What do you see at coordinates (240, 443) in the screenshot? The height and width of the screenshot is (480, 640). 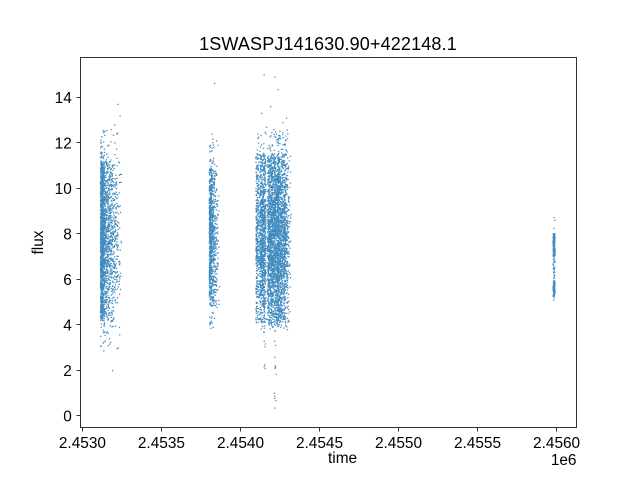 I see `svg-text: 2.4540` at bounding box center [240, 443].